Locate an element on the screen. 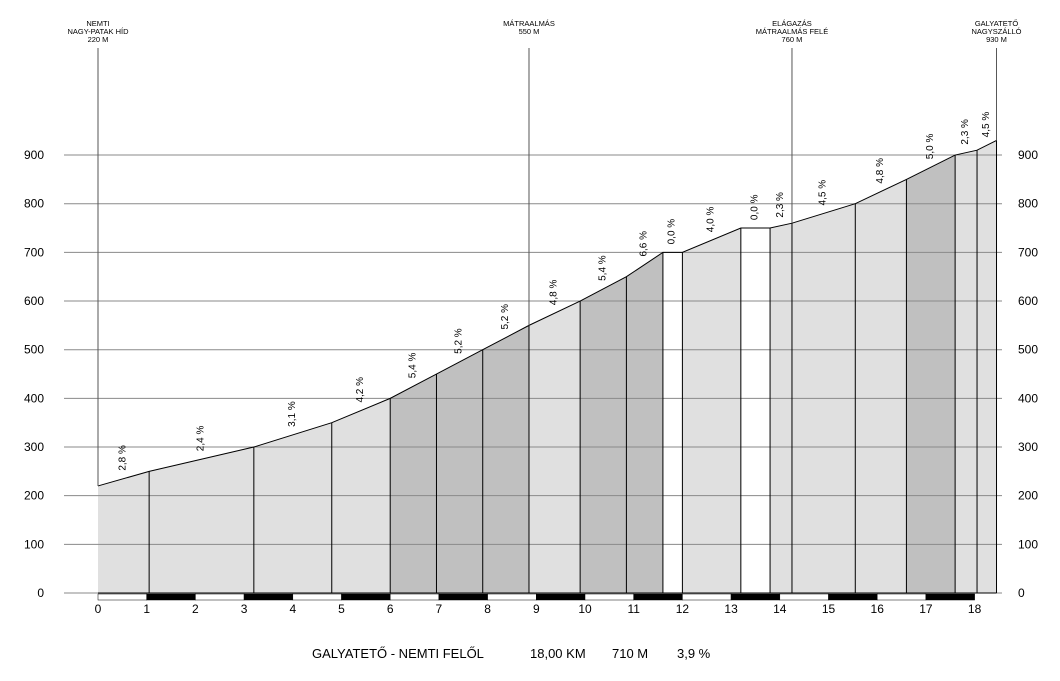  y-tick-label-left: 600 is located at coordinates (34, 301).